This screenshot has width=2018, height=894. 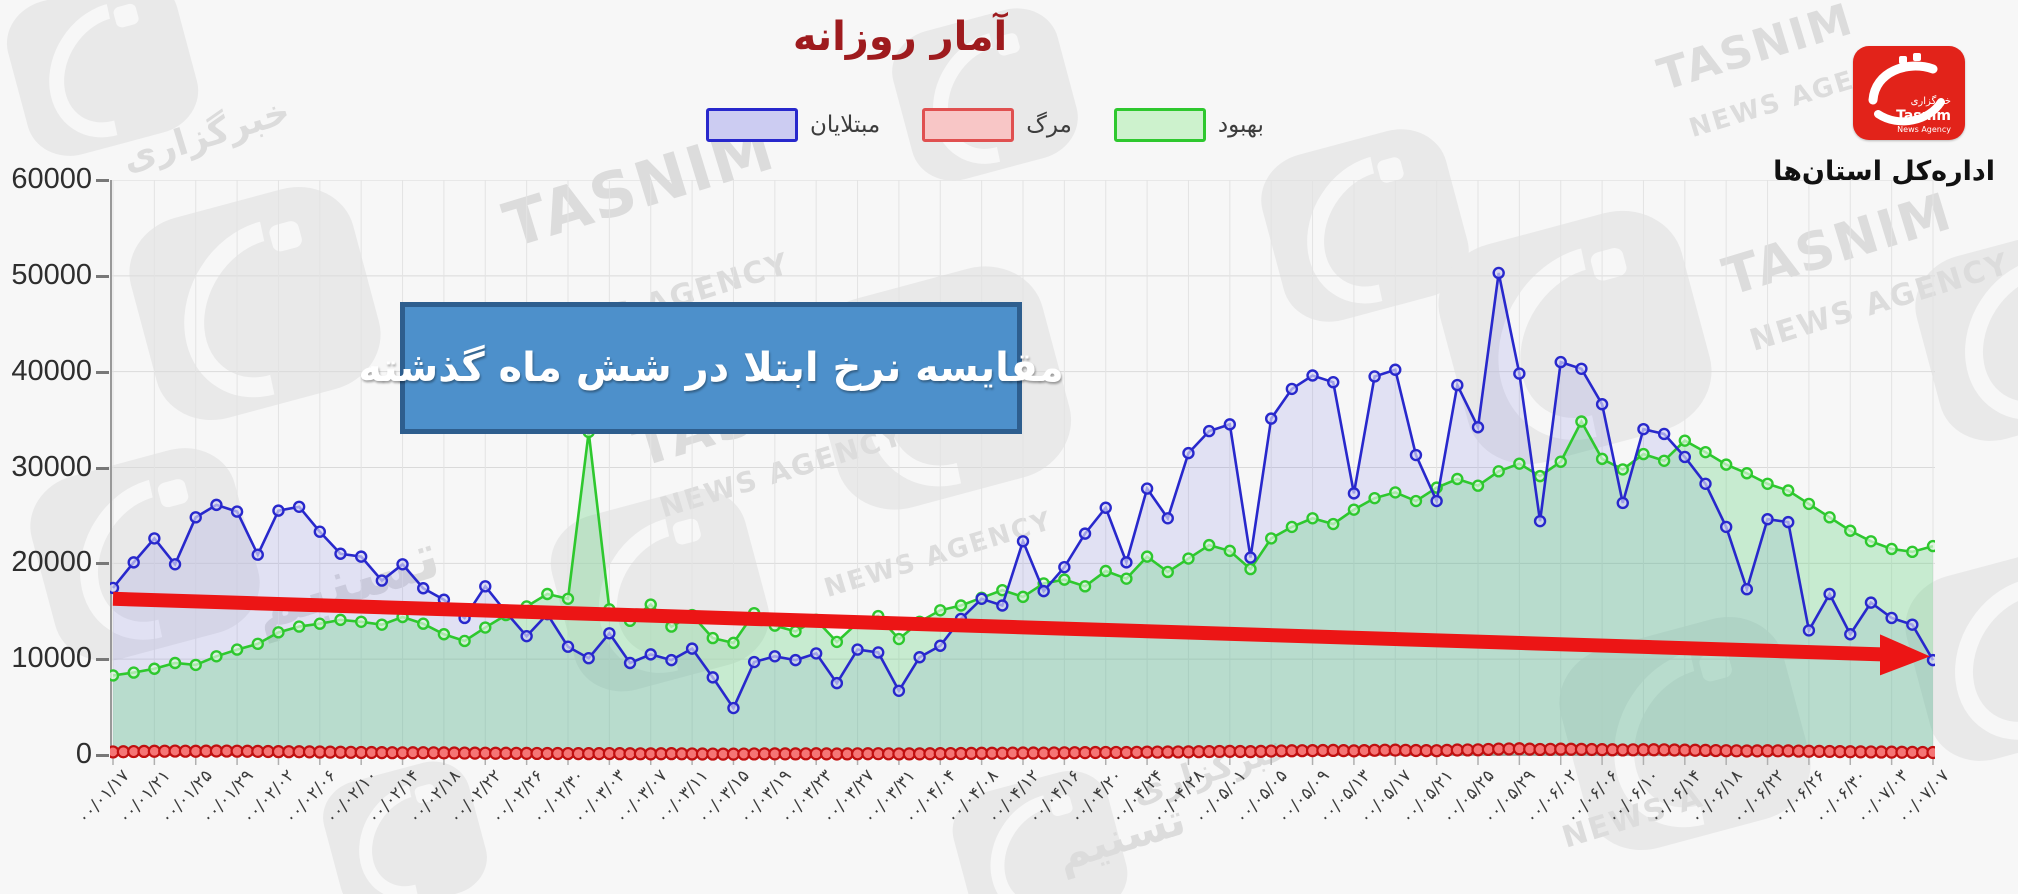 I want to click on legend-item-death: مرگ, so click(x=997, y=125).